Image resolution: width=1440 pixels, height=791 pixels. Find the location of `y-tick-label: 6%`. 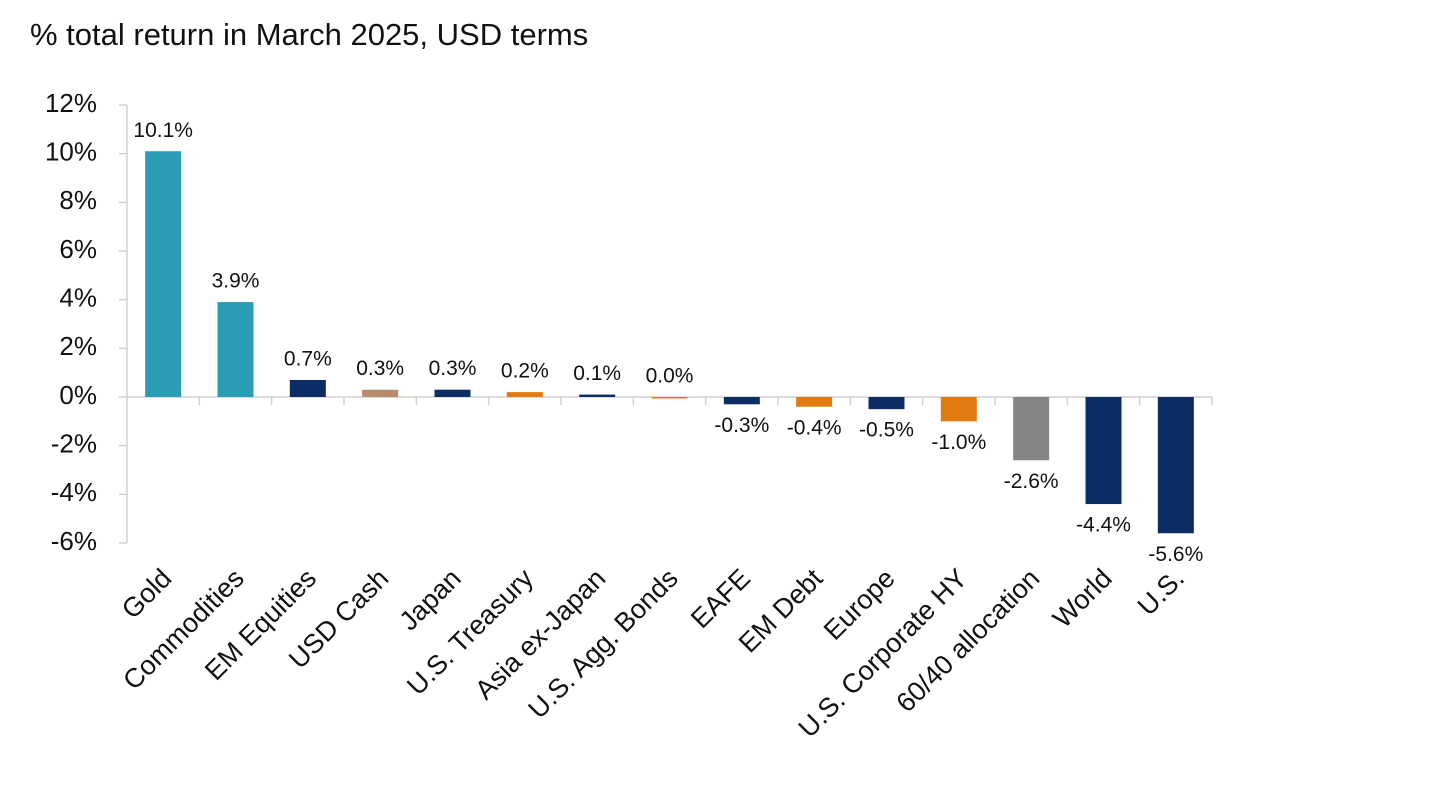

y-tick-label: 6% is located at coordinates (78, 249).